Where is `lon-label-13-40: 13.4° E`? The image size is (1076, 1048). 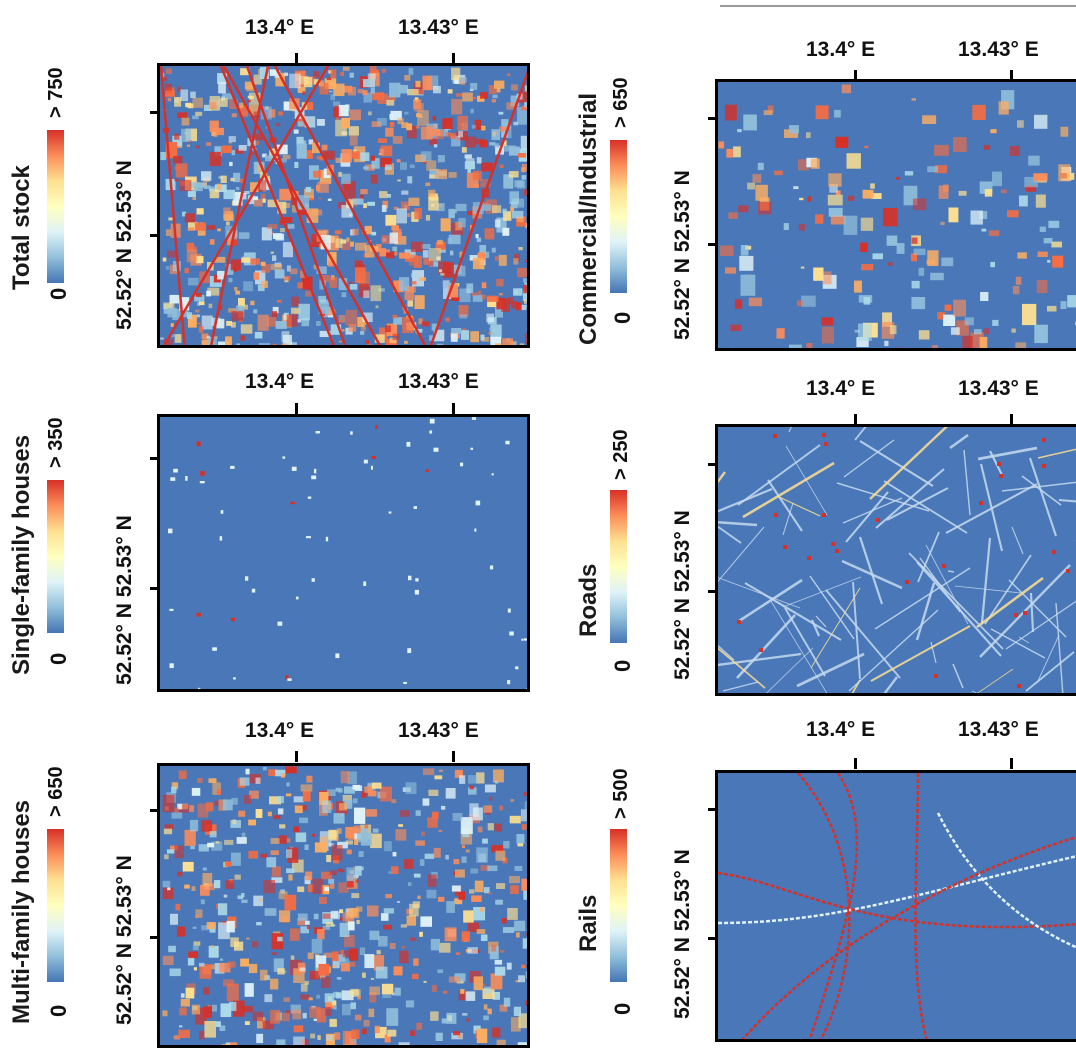 lon-label-13-40: 13.4° E is located at coordinates (279, 382).